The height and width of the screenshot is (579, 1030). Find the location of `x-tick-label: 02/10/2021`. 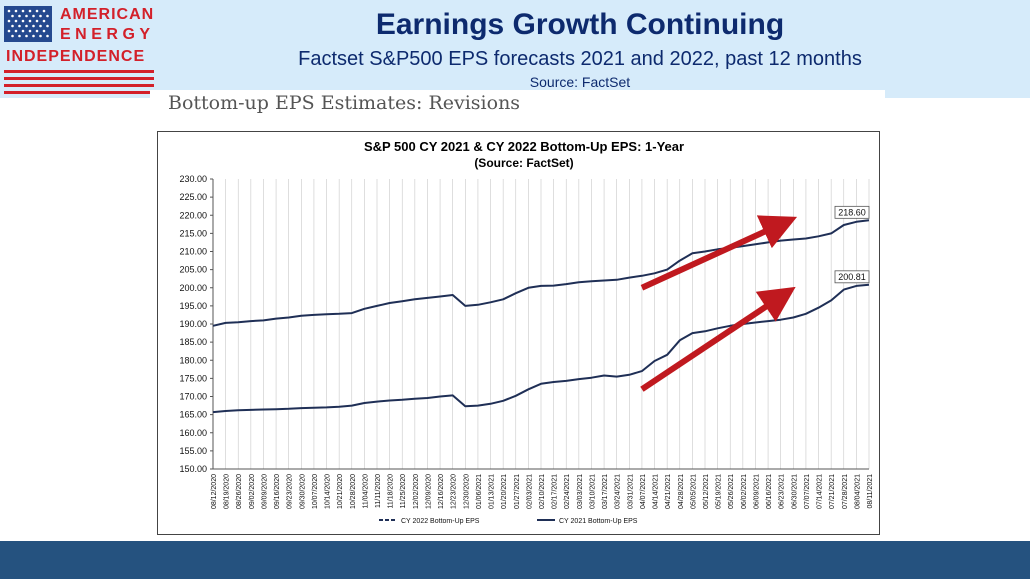

x-tick-label: 02/10/2021 is located at coordinates (542, 491).